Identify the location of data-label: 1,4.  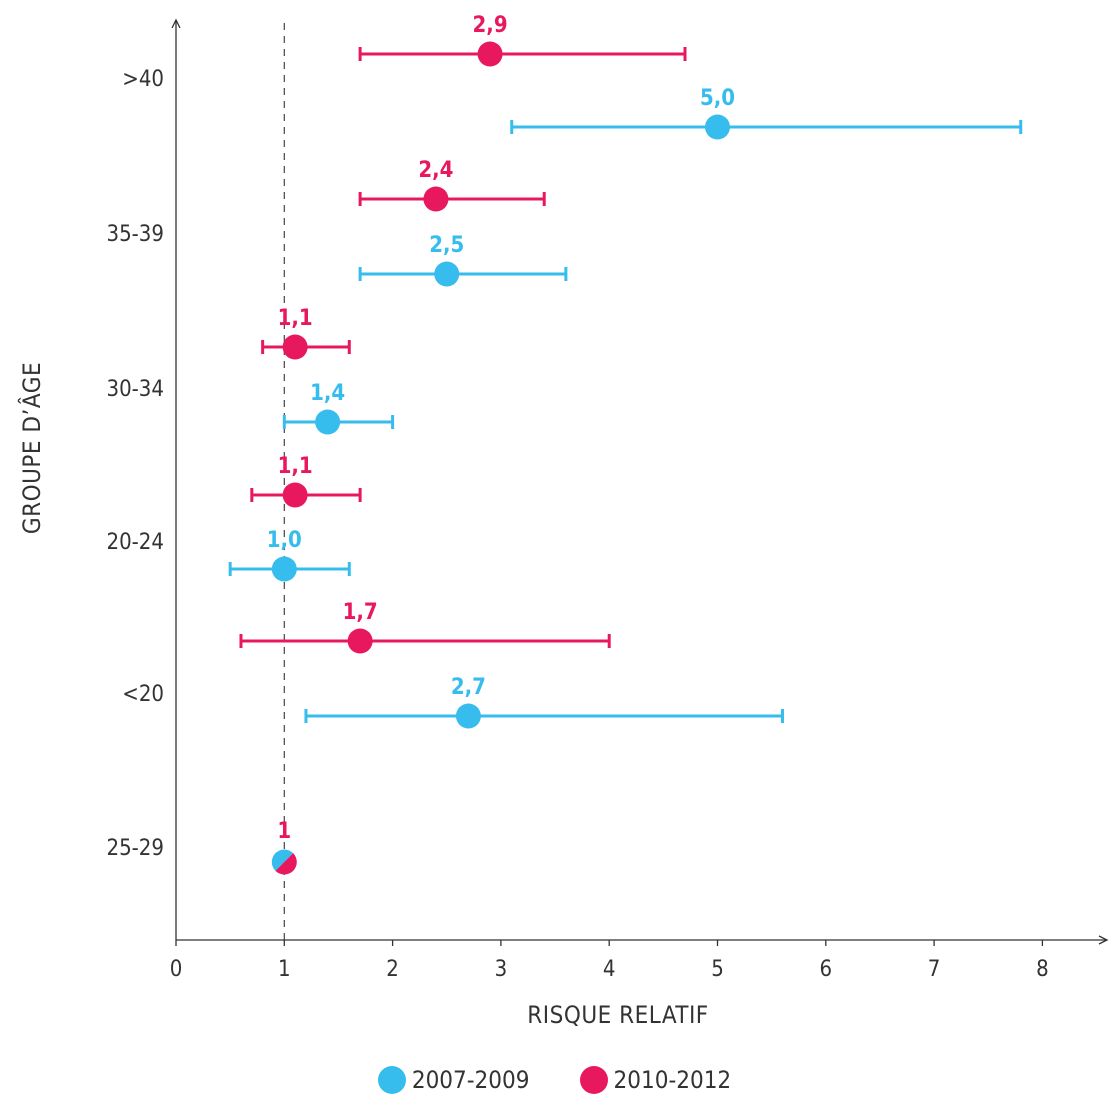
(327, 393).